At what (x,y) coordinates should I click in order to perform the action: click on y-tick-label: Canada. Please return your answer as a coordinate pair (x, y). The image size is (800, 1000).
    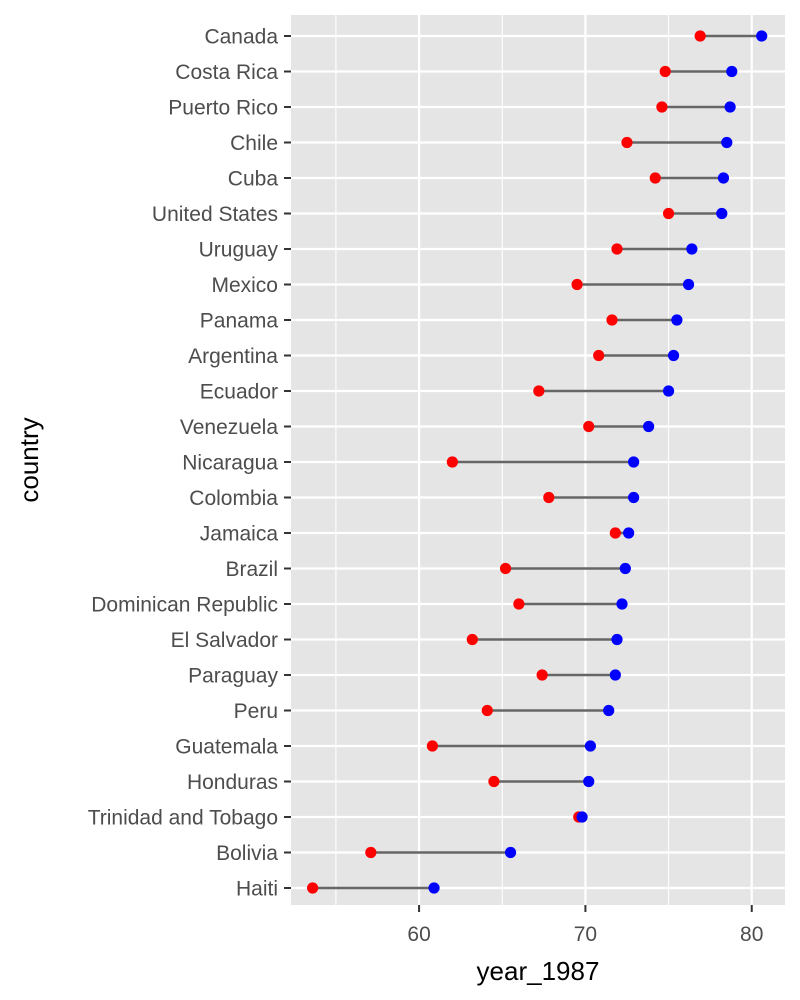
    Looking at the image, I should click on (241, 37).